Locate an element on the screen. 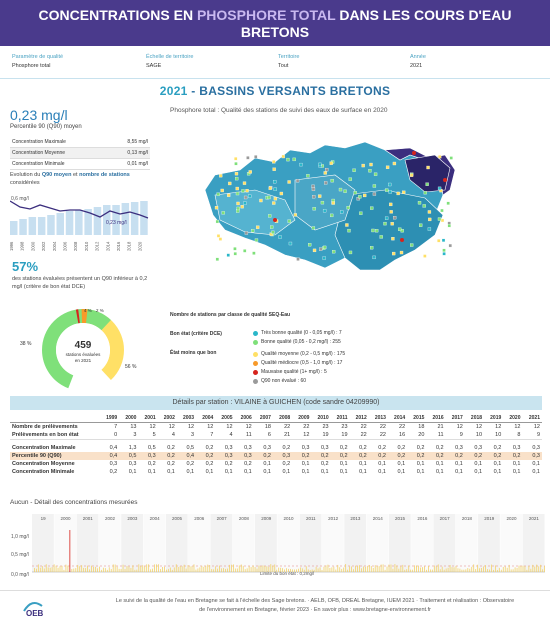 The image size is (550, 622). filter-year: Année 2021 is located at coordinates (418, 61).